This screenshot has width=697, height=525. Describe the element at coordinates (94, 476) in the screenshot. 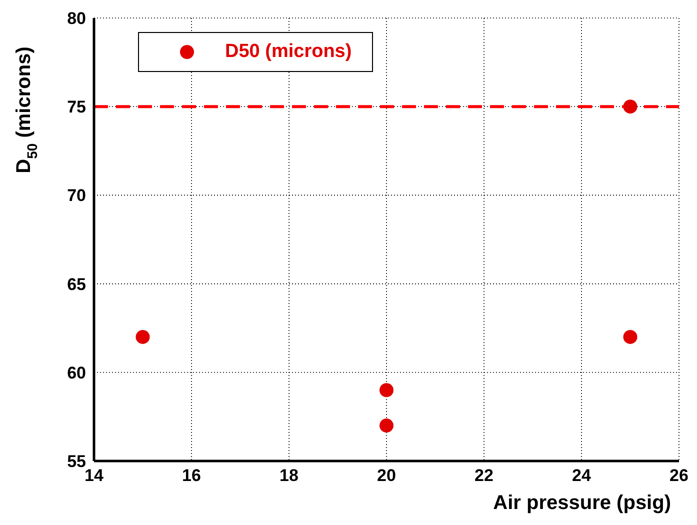

I see `x-tick-label: 14` at that location.